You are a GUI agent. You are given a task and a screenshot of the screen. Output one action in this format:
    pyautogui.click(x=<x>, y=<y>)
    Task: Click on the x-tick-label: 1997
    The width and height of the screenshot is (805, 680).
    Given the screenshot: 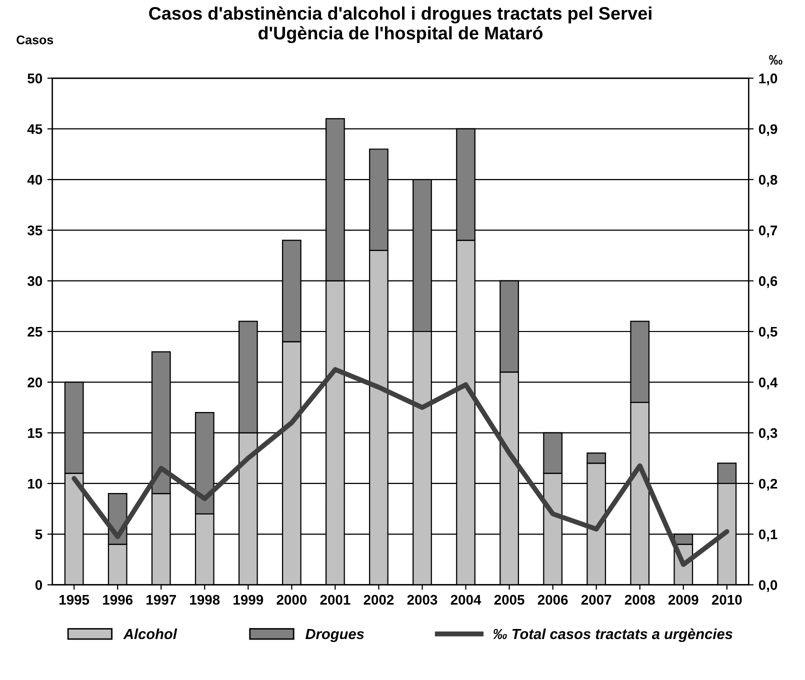 What is the action you would take?
    pyautogui.click(x=161, y=599)
    